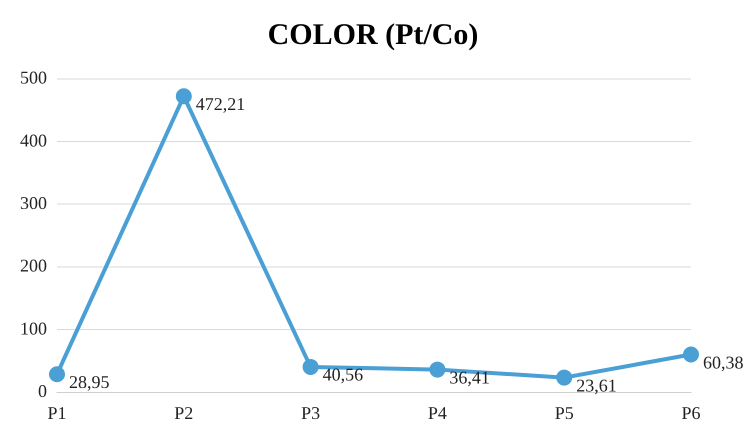 This screenshot has width=746, height=445. What do you see at coordinates (89, 382) in the screenshot?
I see `data-label: 28,95` at bounding box center [89, 382].